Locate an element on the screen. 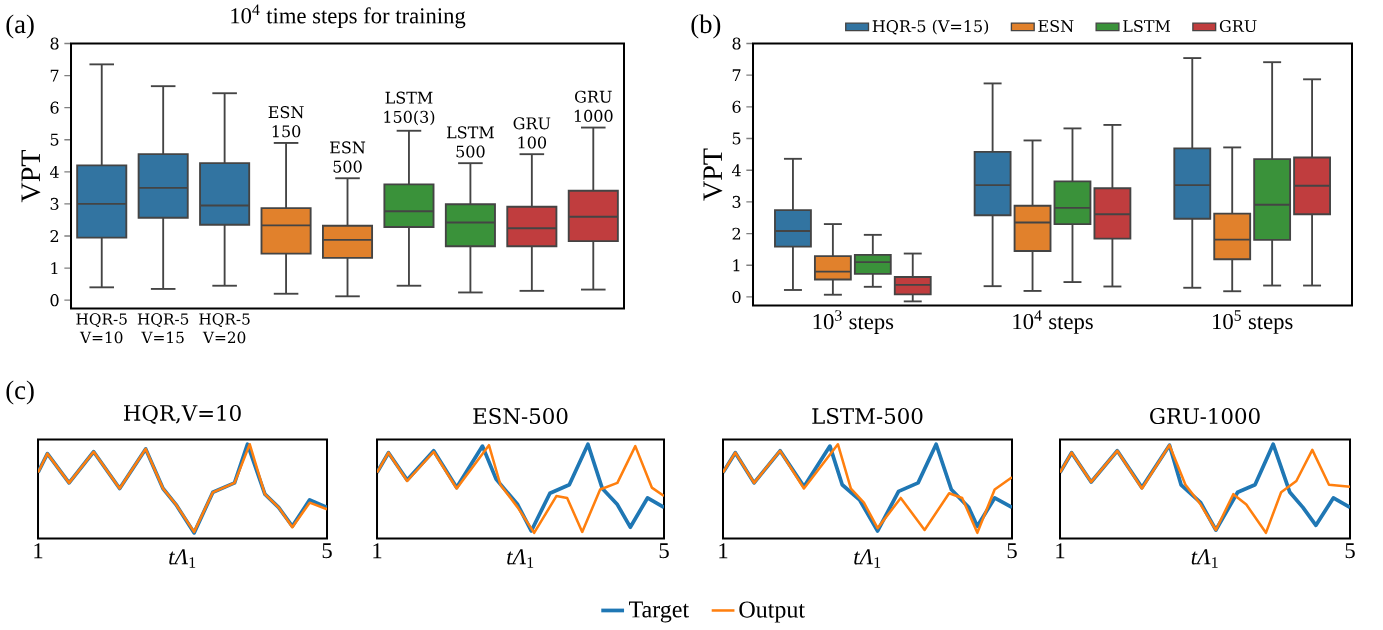 This screenshot has height=630, width=1383. annotation: GRU 100 is located at coordinates (532, 133).